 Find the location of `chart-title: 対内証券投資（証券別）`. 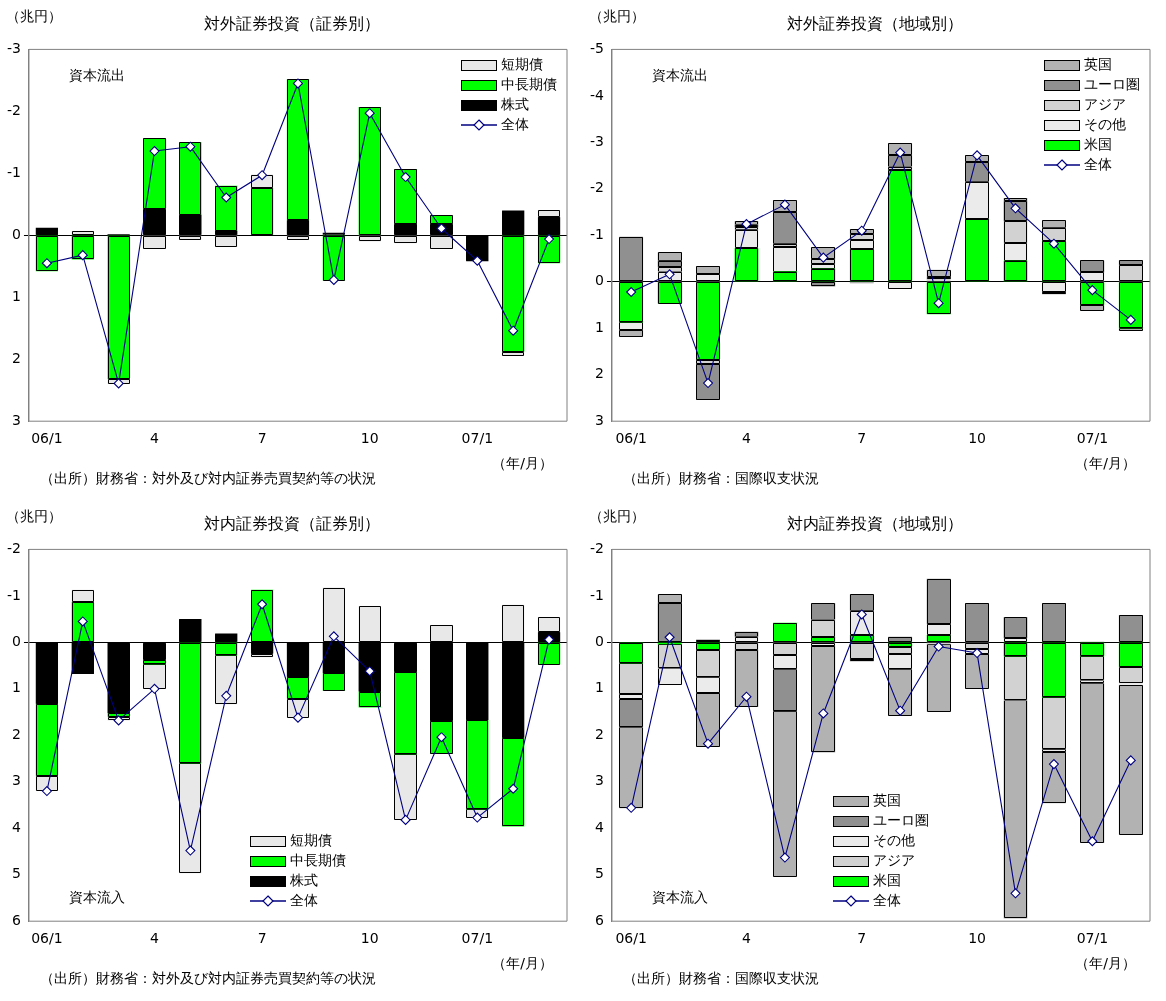

chart-title: 対内証券投資（証券別） is located at coordinates (291, 523).